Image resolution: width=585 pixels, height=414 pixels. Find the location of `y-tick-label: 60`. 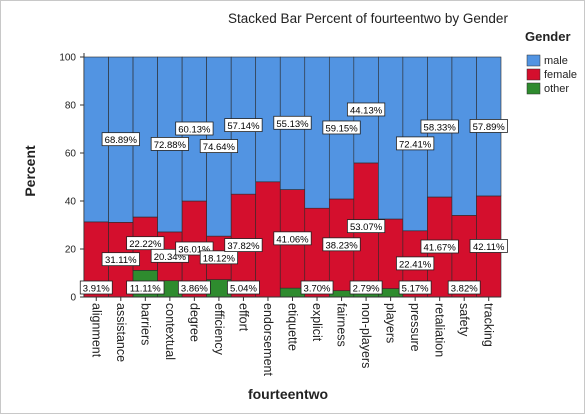

y-tick-label: 60 is located at coordinates (71, 154).